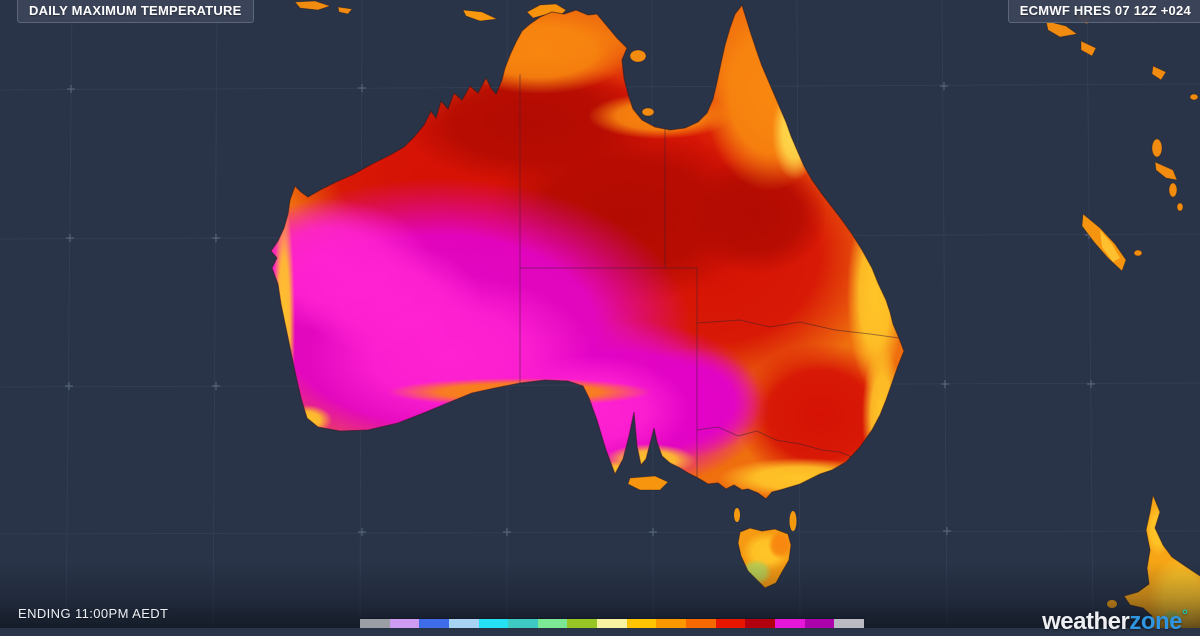  Describe the element at coordinates (1185, 615) in the screenshot. I see `logo-degree: °` at that location.